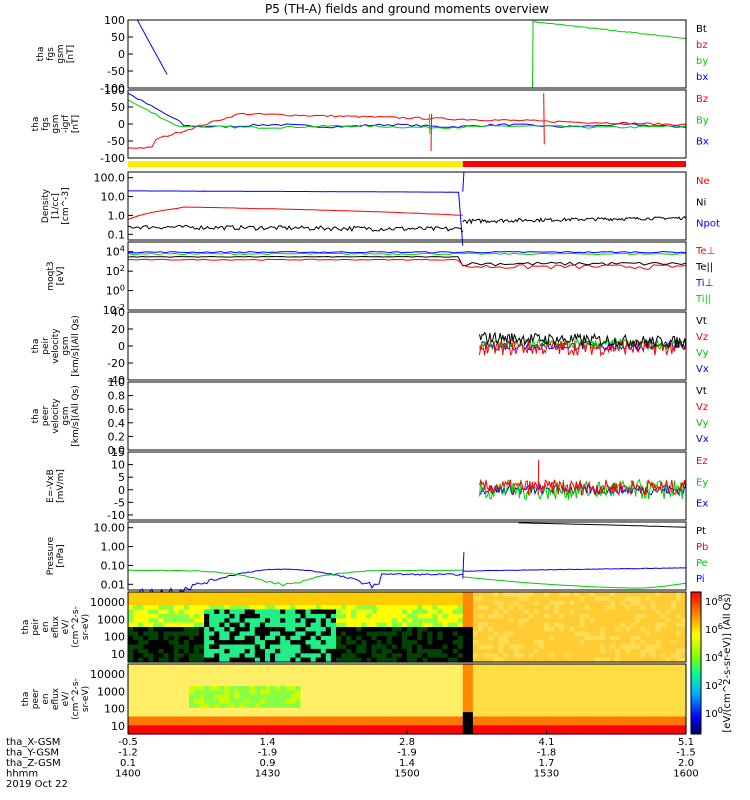 The image size is (750, 800). Describe the element at coordinates (26, 699) in the screenshot. I see `panel-peer_en-ylabel: tha` at that location.